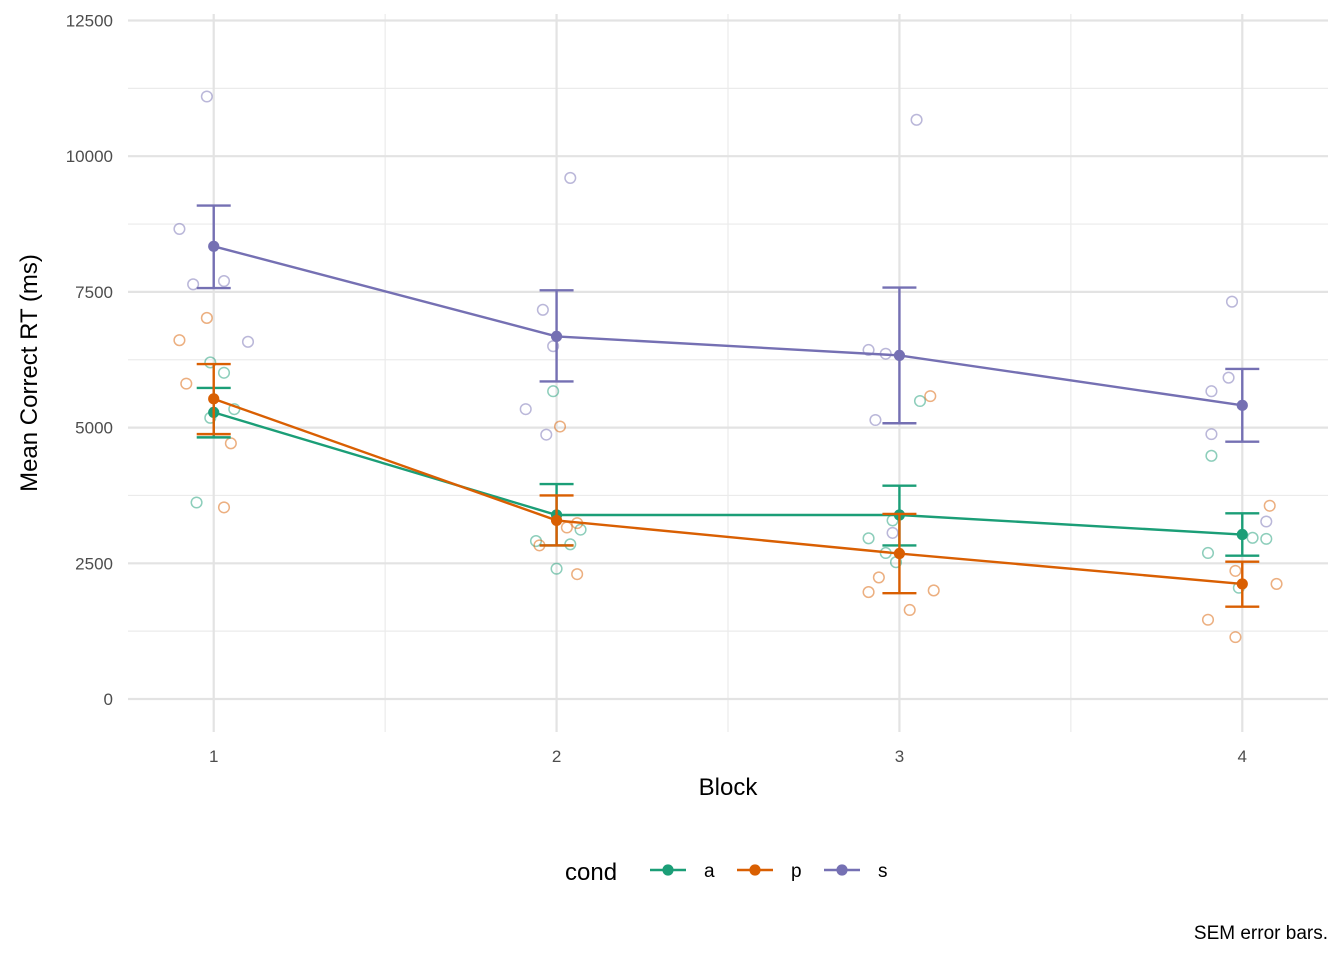 Image resolution: width=1344 pixels, height=960 pixels. What do you see at coordinates (89, 156) in the screenshot?
I see `y-tick-label: 10000` at bounding box center [89, 156].